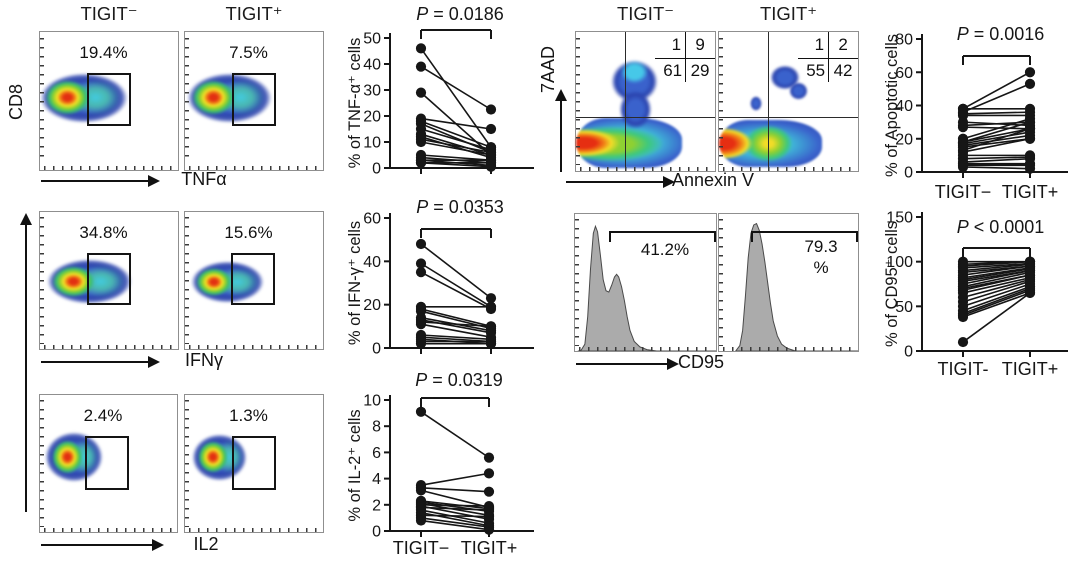  I want to click on x-axis-arrow-ifn, so click(100, 362).